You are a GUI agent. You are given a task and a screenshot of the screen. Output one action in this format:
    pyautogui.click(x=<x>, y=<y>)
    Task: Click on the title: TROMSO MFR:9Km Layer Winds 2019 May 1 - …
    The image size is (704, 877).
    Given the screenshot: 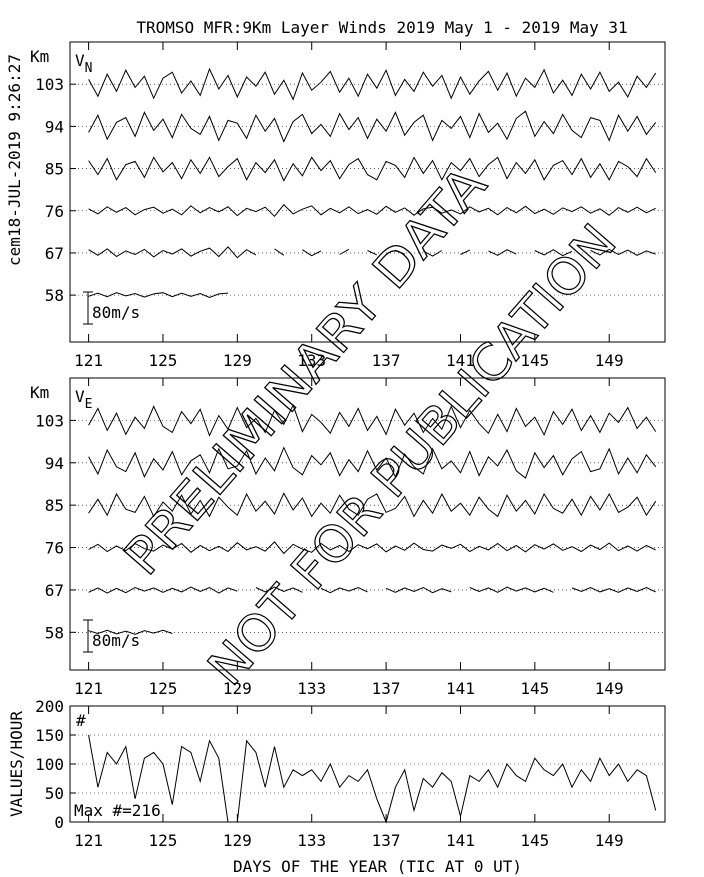 What is the action you would take?
    pyautogui.click(x=381, y=27)
    